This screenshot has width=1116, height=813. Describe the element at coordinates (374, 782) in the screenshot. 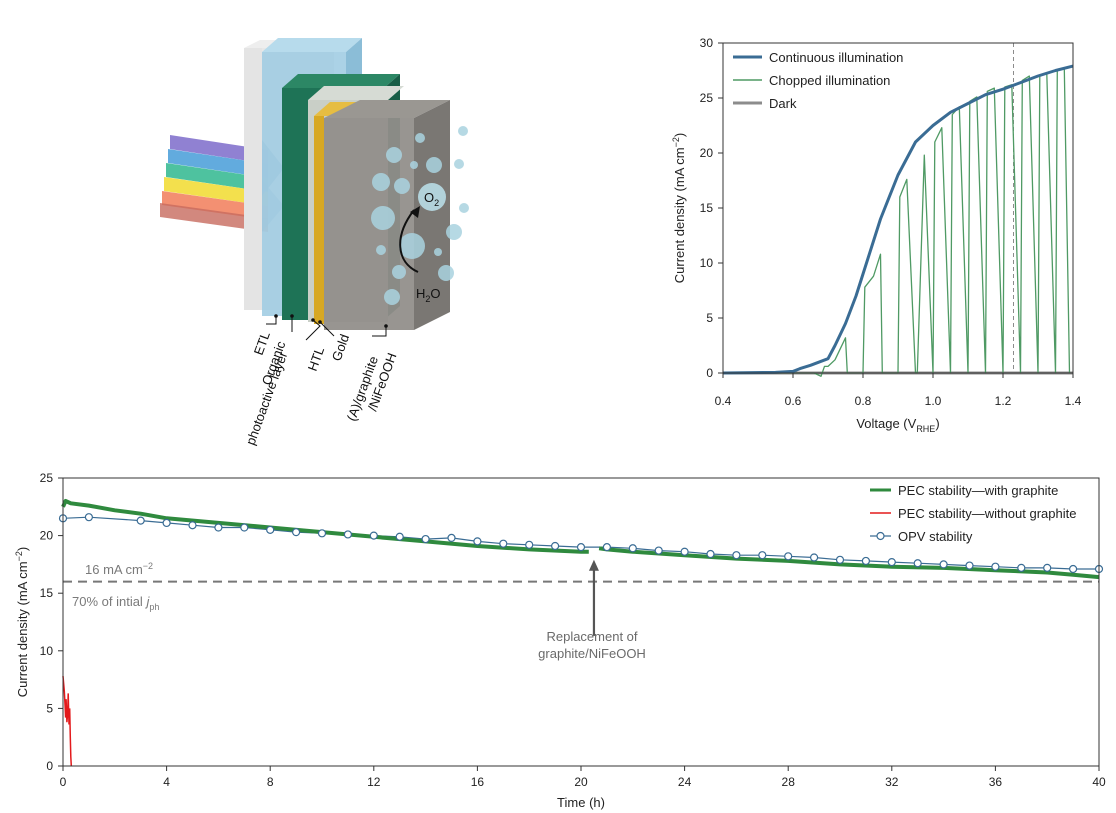

I see `stability-xtick-label: 12` at that location.